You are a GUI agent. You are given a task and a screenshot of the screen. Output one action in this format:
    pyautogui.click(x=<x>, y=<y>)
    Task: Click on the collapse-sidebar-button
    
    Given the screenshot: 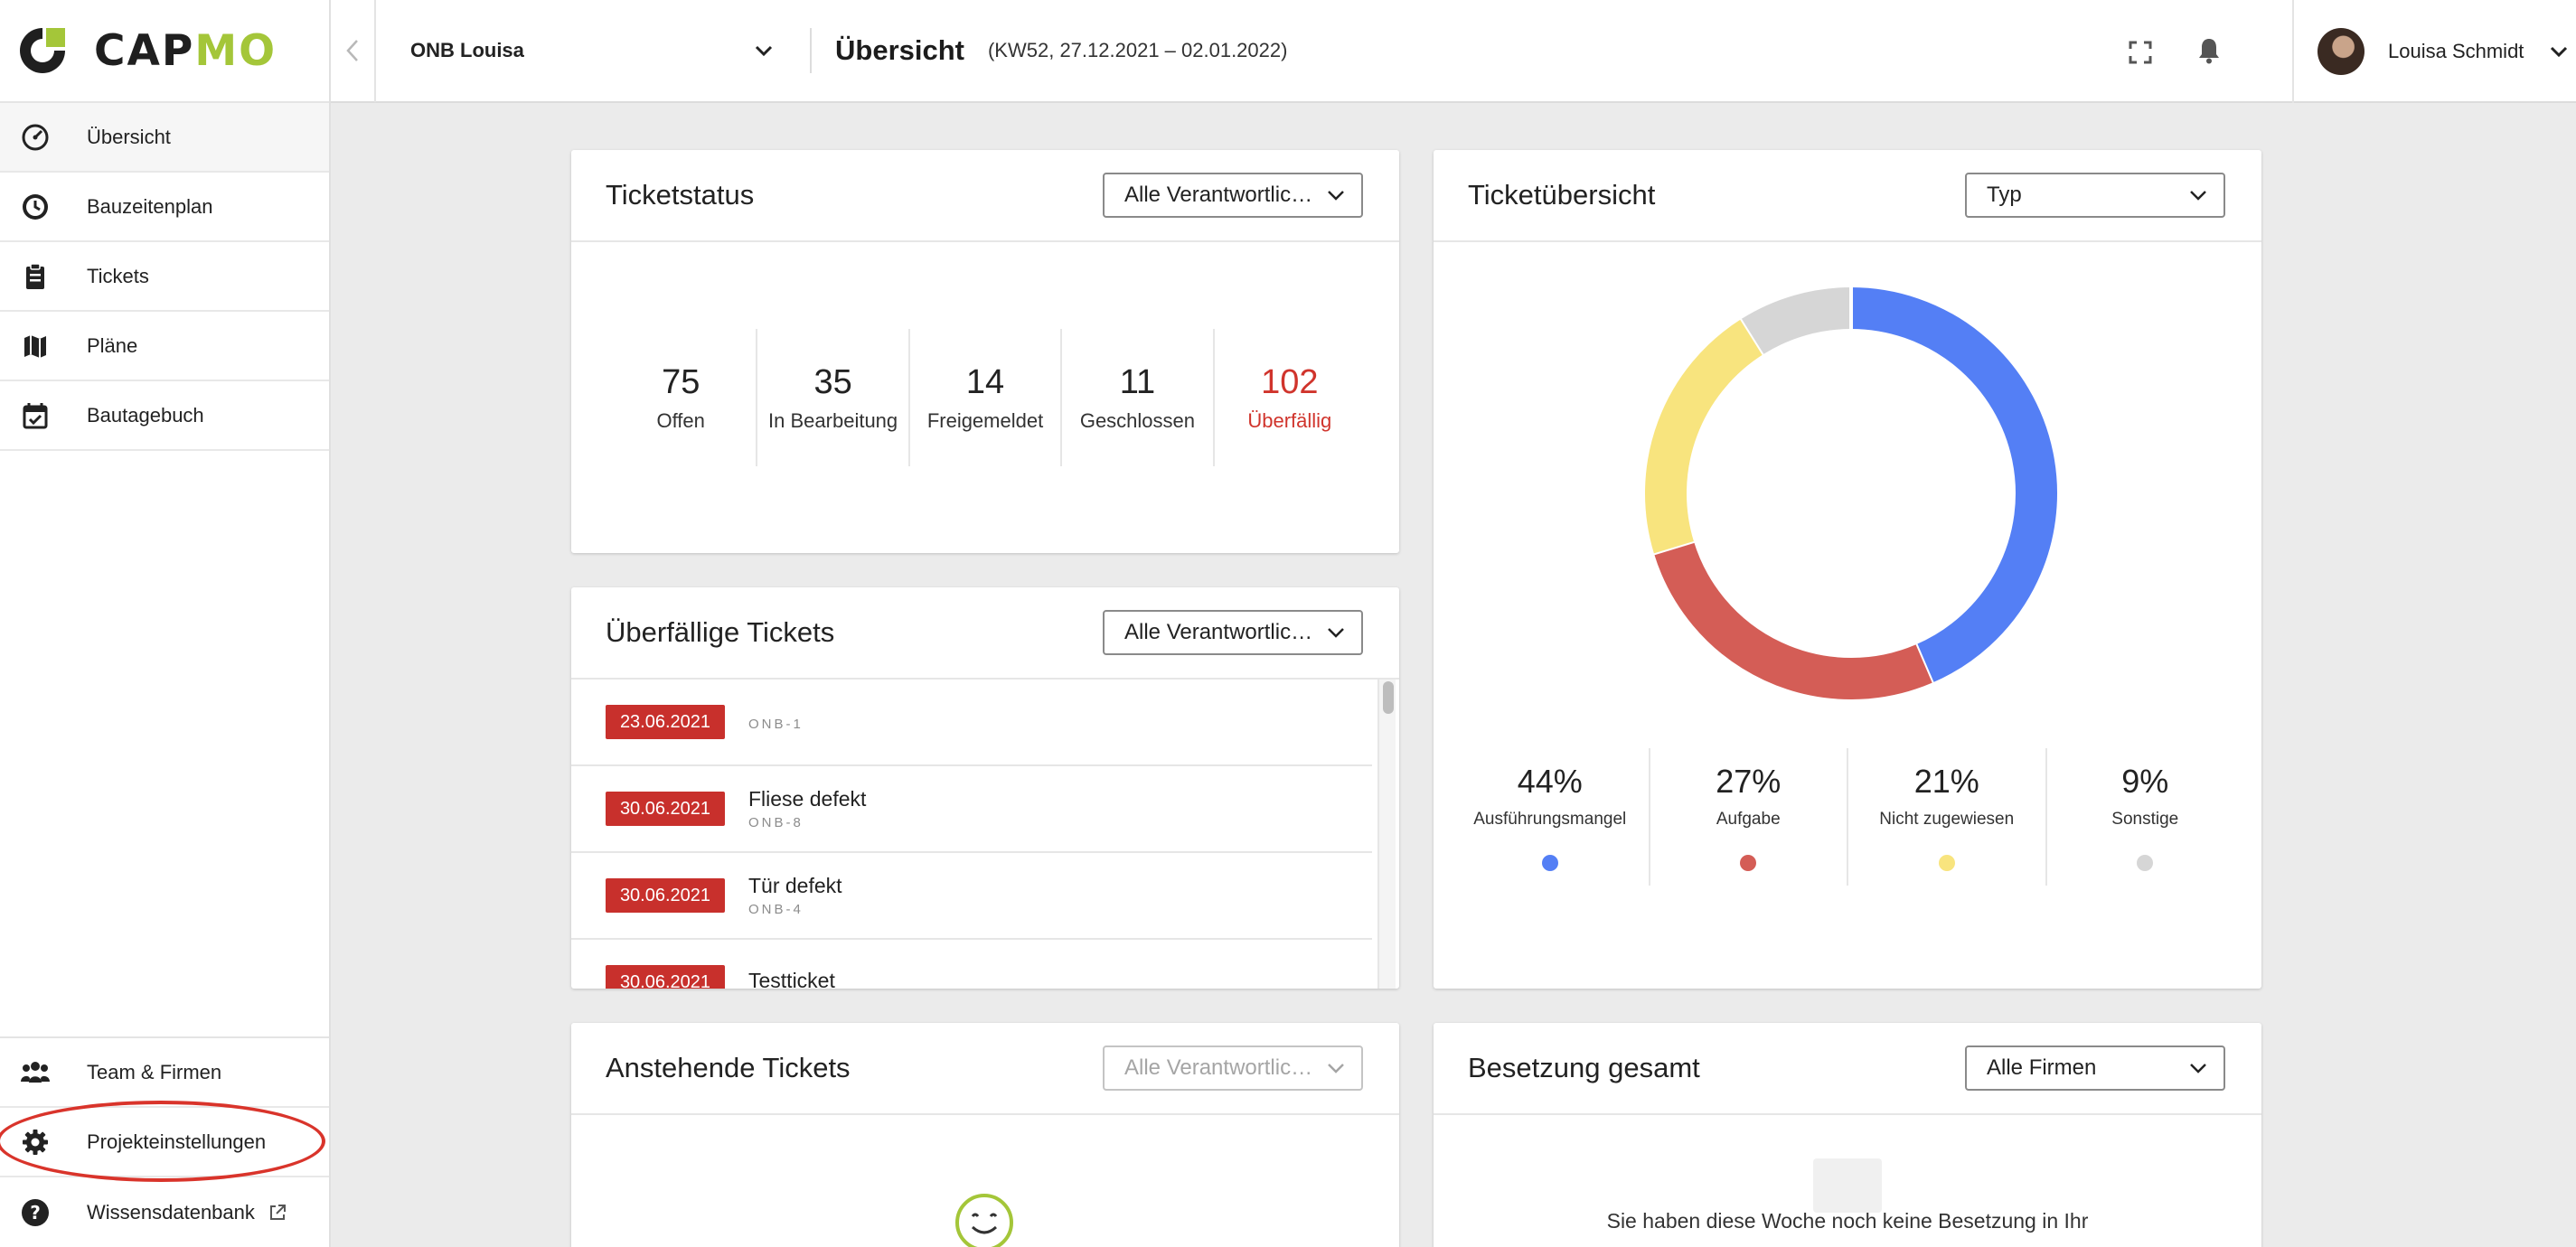 What is the action you would take?
    pyautogui.click(x=353, y=51)
    